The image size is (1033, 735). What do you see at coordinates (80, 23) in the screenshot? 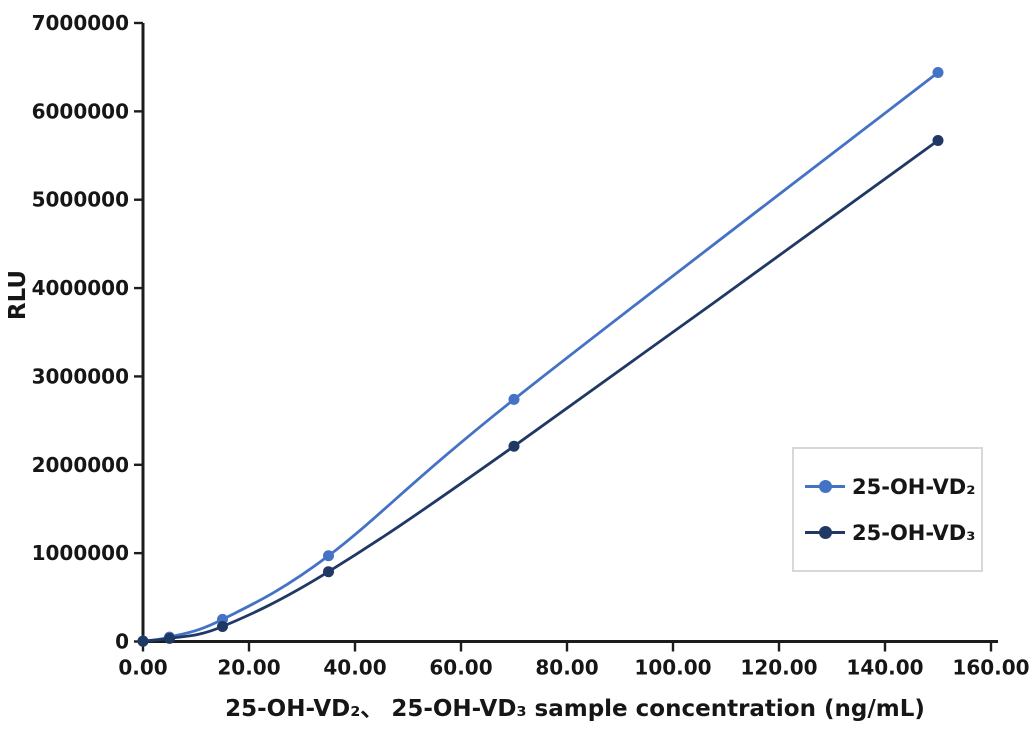
I see `y-tick-label: 7000000` at bounding box center [80, 23].